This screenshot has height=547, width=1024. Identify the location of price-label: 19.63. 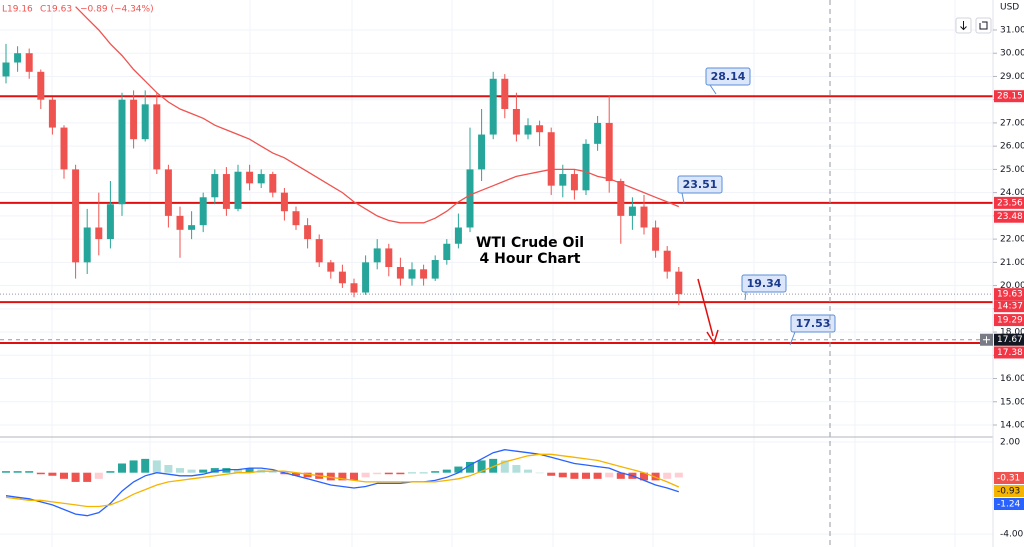
(1010, 295).